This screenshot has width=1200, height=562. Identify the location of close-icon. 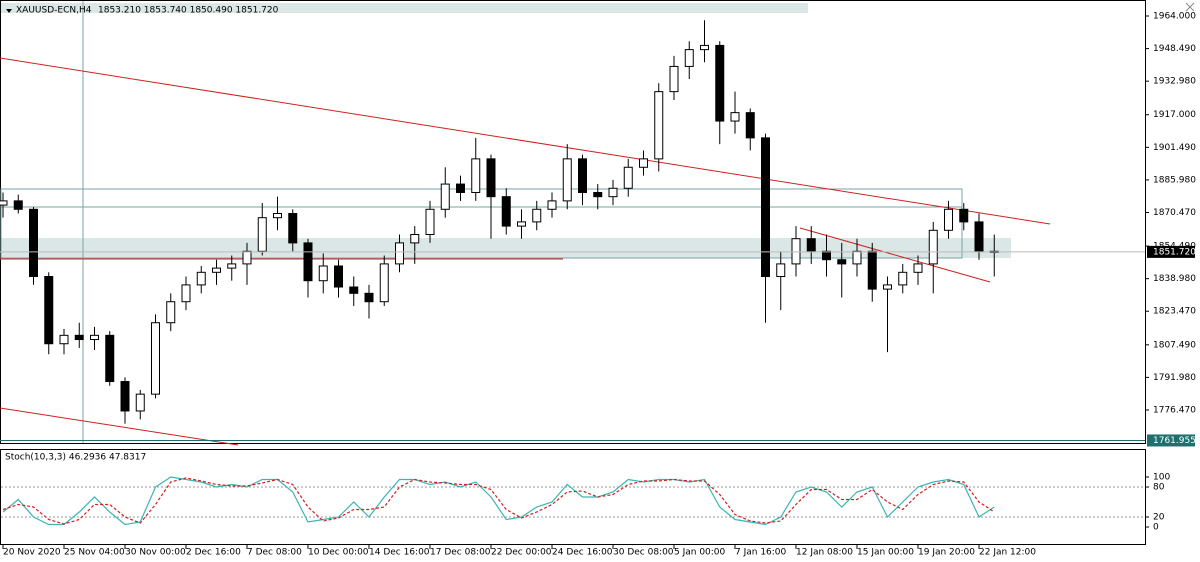
(1190, 7).